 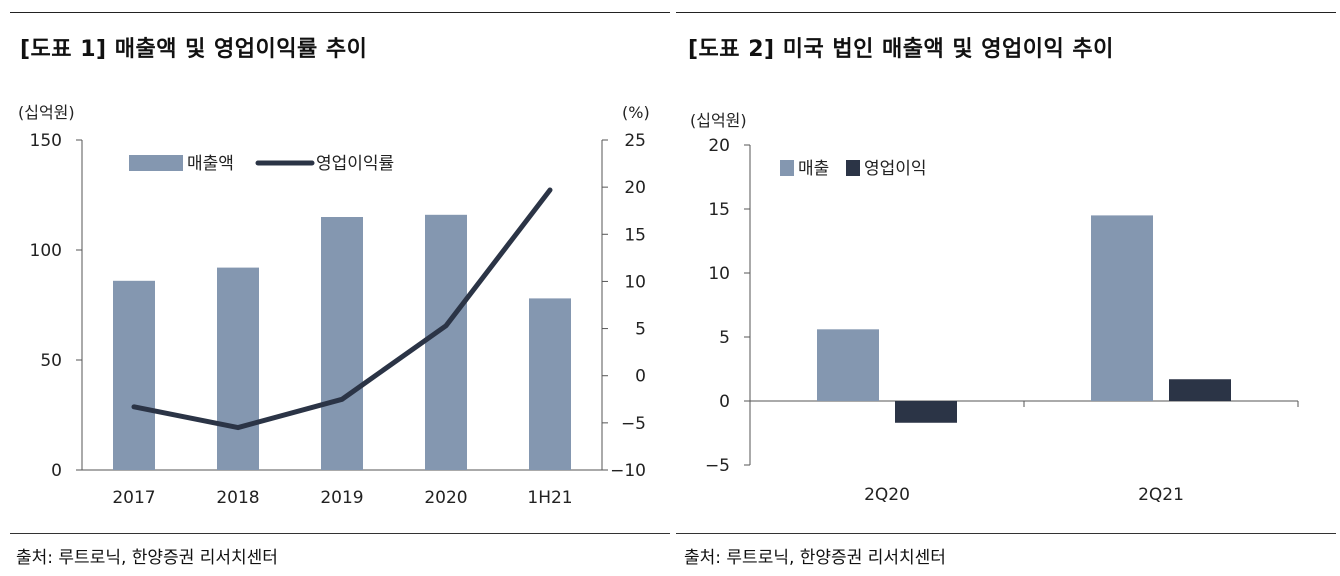 I want to click on chart2-y-tick-label: 15, so click(x=719, y=210).